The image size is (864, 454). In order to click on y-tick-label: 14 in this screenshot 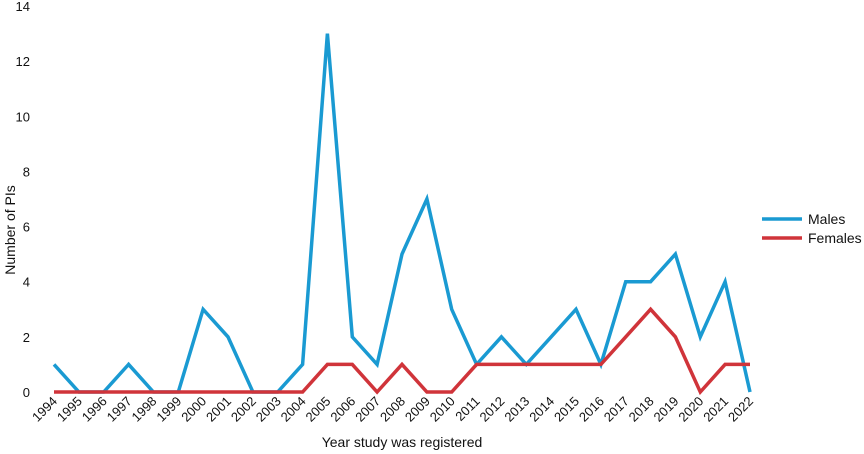, I will do `click(23, 7)`.